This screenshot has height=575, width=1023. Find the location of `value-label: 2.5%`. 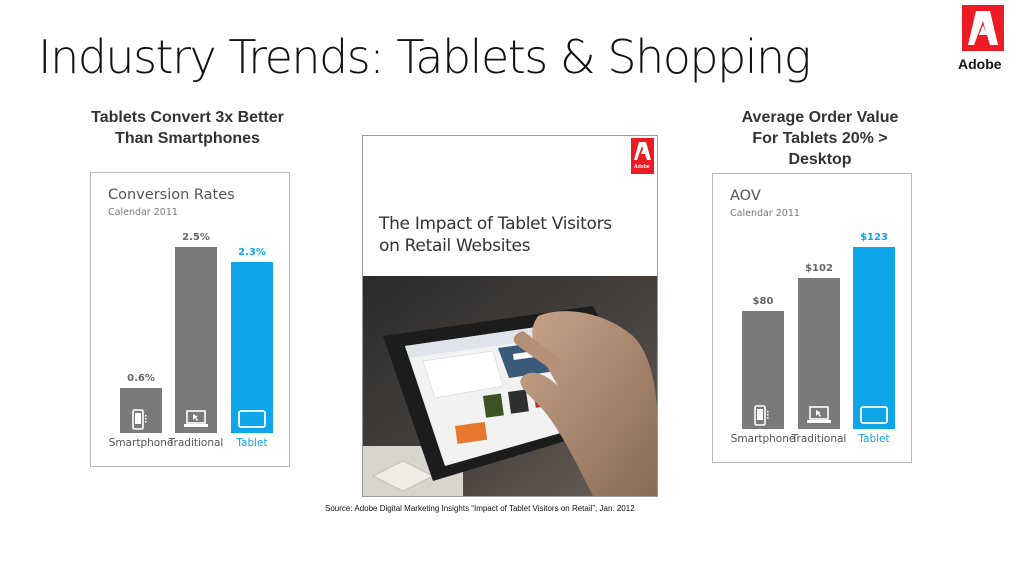

value-label: 2.5% is located at coordinates (196, 237).